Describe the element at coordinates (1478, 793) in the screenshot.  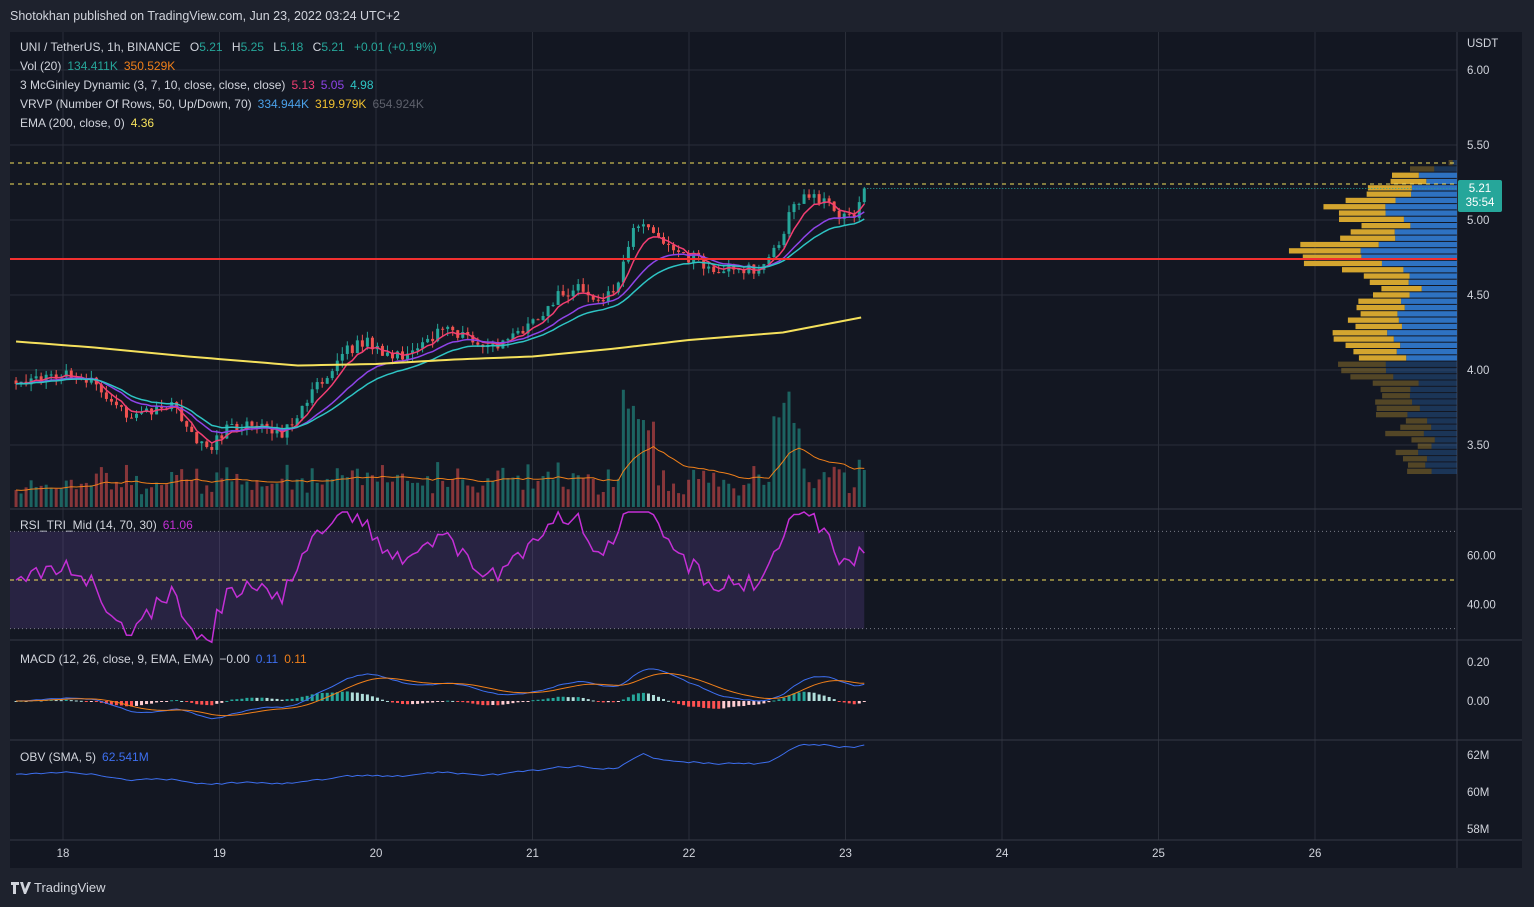
I see `obv-tick-label: 60M` at that location.